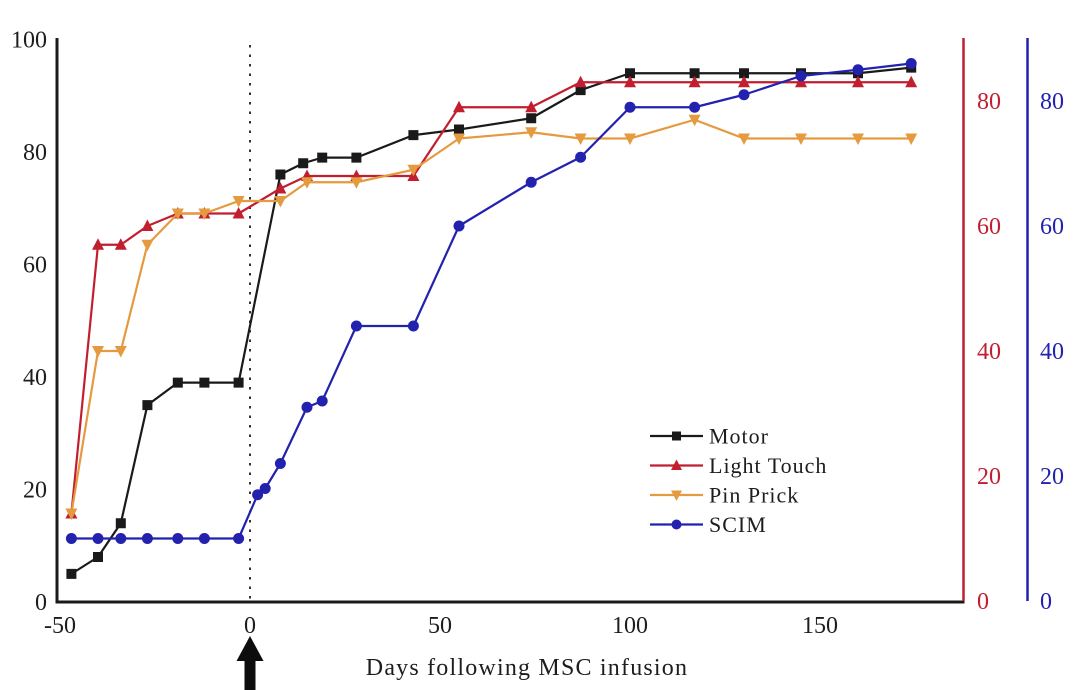 This screenshot has width=1080, height=690. What do you see at coordinates (1052, 477) in the screenshot?
I see `y-right-blue-tick-label: 20` at bounding box center [1052, 477].